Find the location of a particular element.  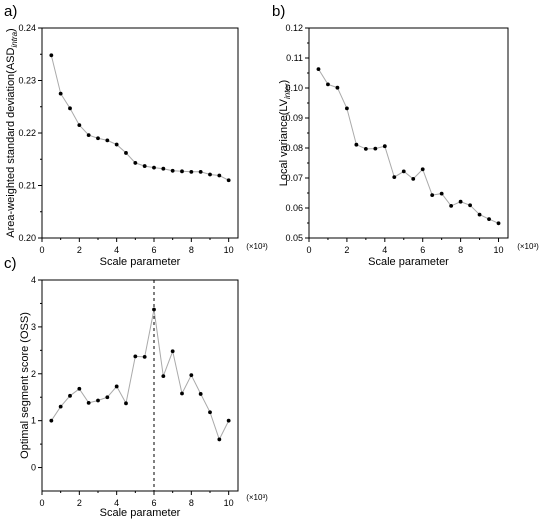

y-tick-label: 0.24 is located at coordinates (27, 28).